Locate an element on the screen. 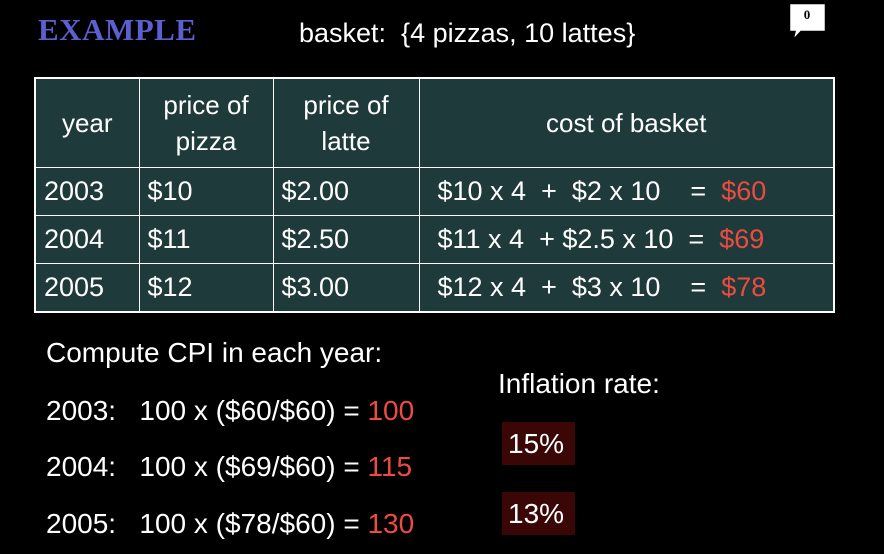 The width and height of the screenshot is (884, 554). cpi-value: 115 is located at coordinates (390, 466).